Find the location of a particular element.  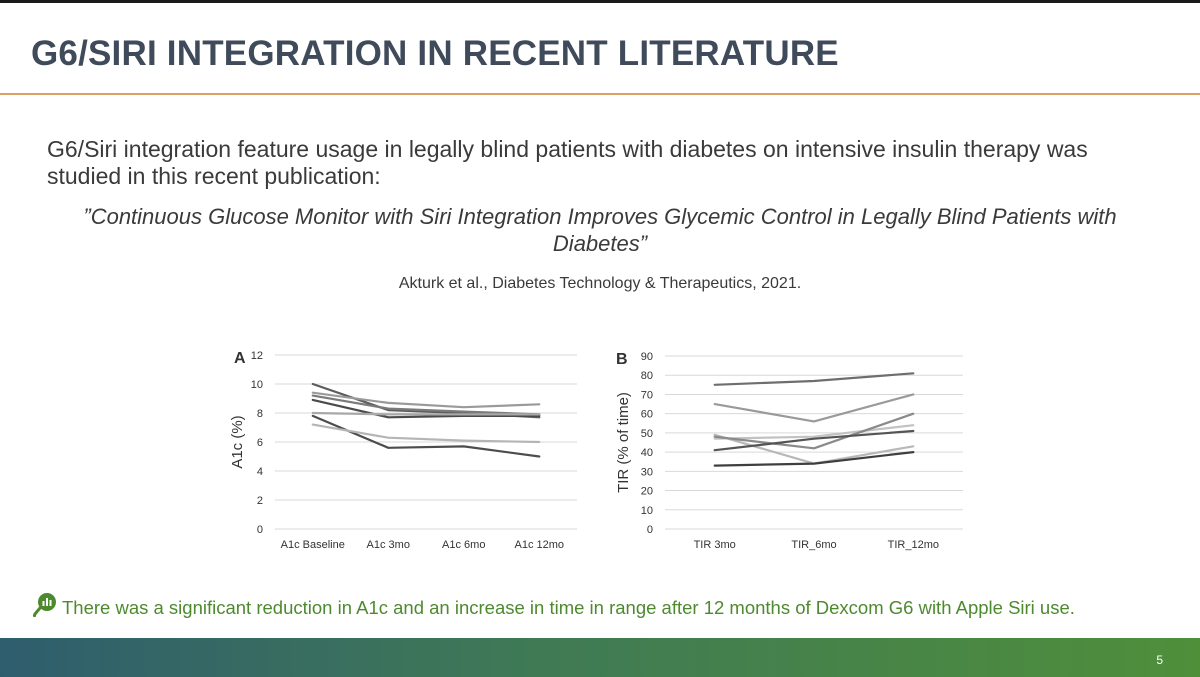

top-border is located at coordinates (600, 1).